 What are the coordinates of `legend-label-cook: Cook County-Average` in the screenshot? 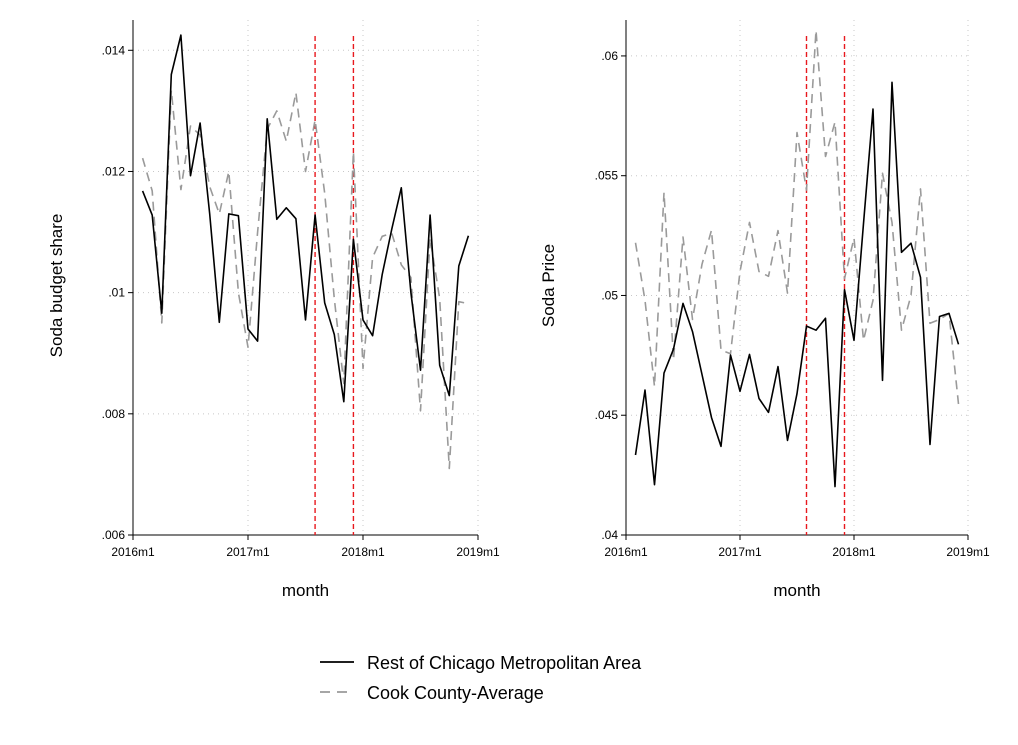 It's located at (455, 693).